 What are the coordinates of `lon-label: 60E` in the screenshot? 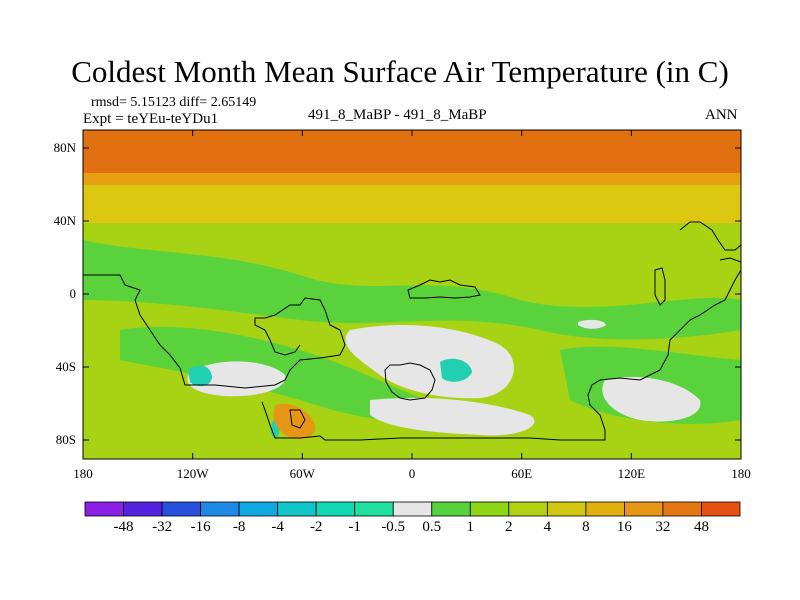 It's located at (522, 473).